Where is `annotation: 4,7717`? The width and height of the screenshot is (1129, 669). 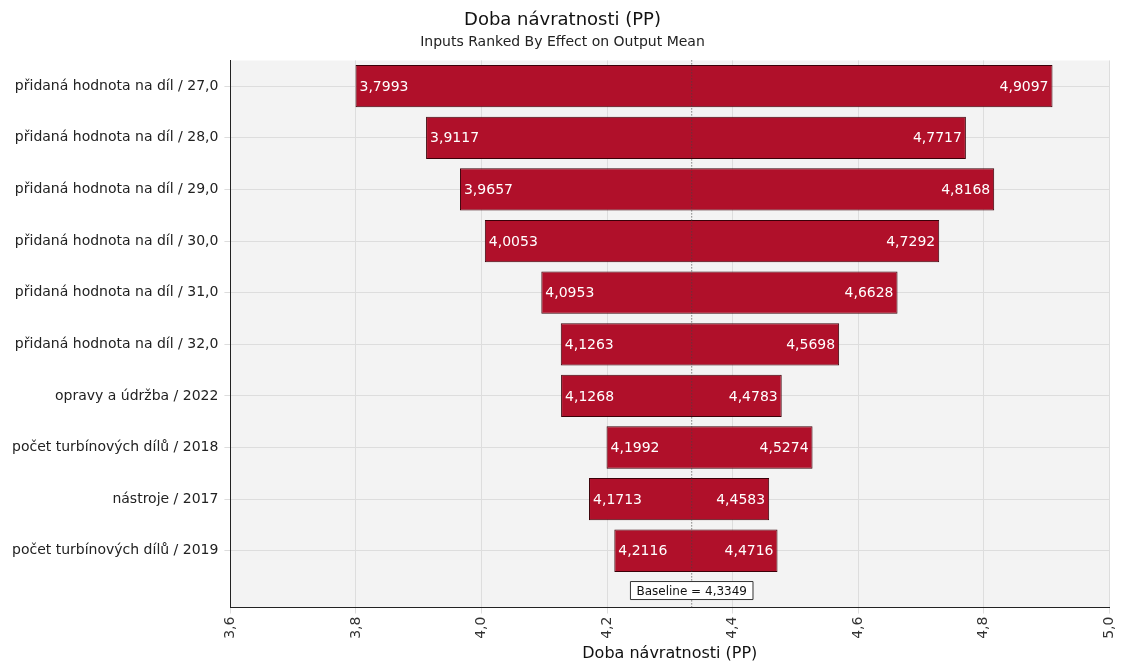
annotation: 4,7717 is located at coordinates (937, 137).